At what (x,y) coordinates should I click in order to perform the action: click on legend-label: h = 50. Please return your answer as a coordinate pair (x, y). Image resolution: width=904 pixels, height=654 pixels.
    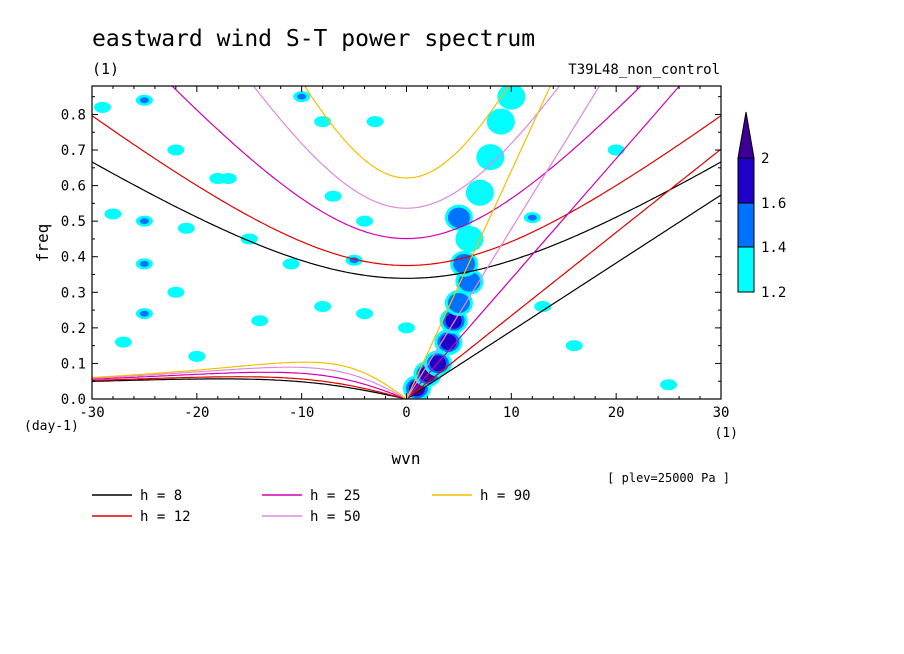
    Looking at the image, I should click on (335, 517).